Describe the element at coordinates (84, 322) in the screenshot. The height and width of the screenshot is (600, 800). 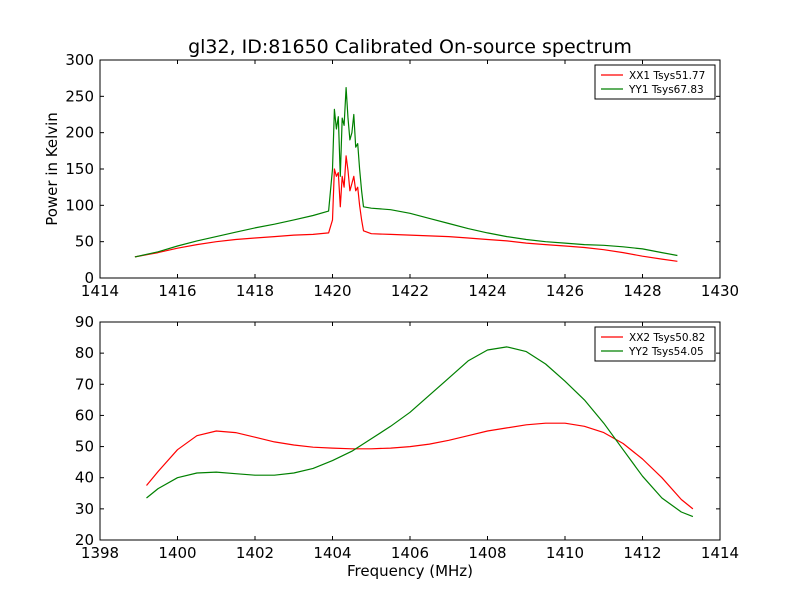
I see `bottom-y-tick-label: 90` at that location.